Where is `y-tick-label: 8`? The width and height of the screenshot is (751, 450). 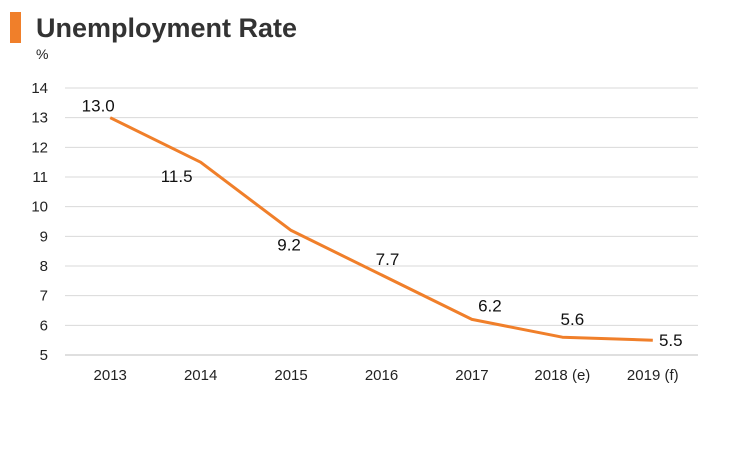 y-tick-label: 8 is located at coordinates (44, 266).